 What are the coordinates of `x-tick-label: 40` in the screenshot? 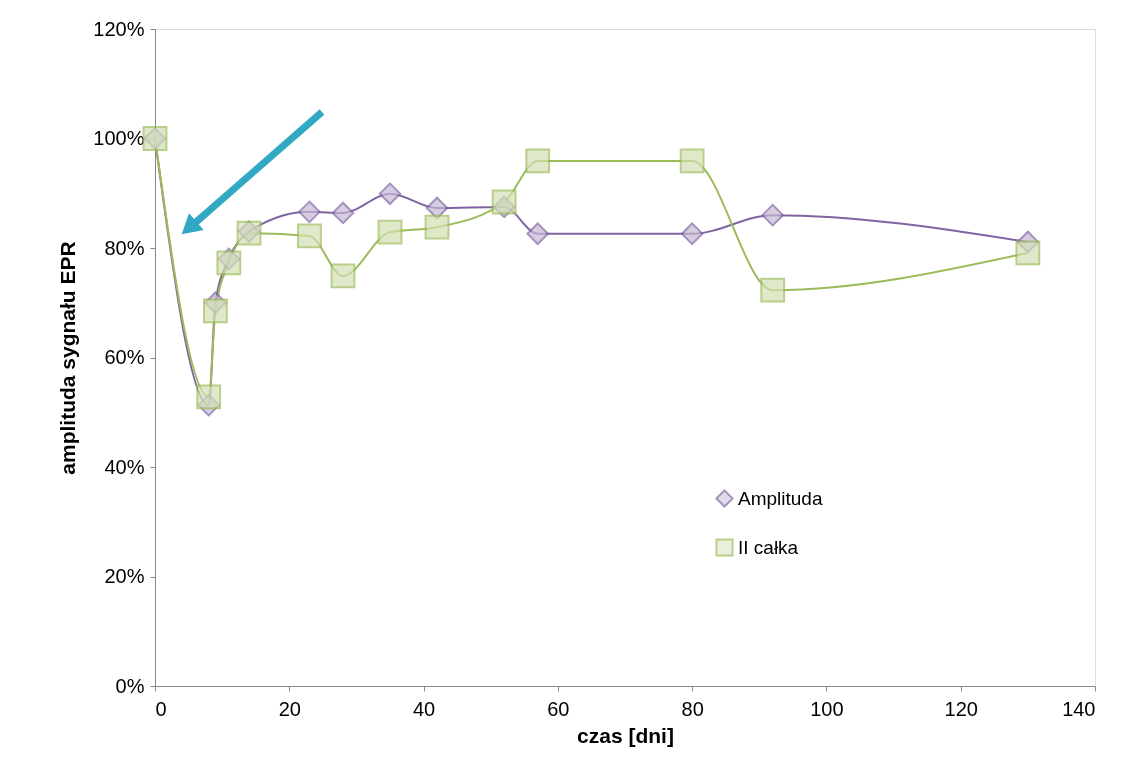 It's located at (424, 708).